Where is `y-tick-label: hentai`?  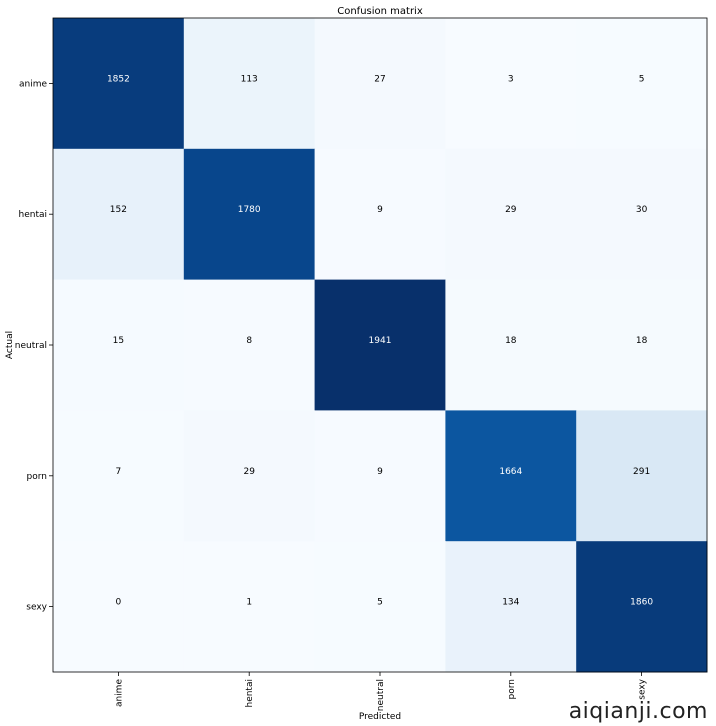 y-tick-label: hentai is located at coordinates (33, 215).